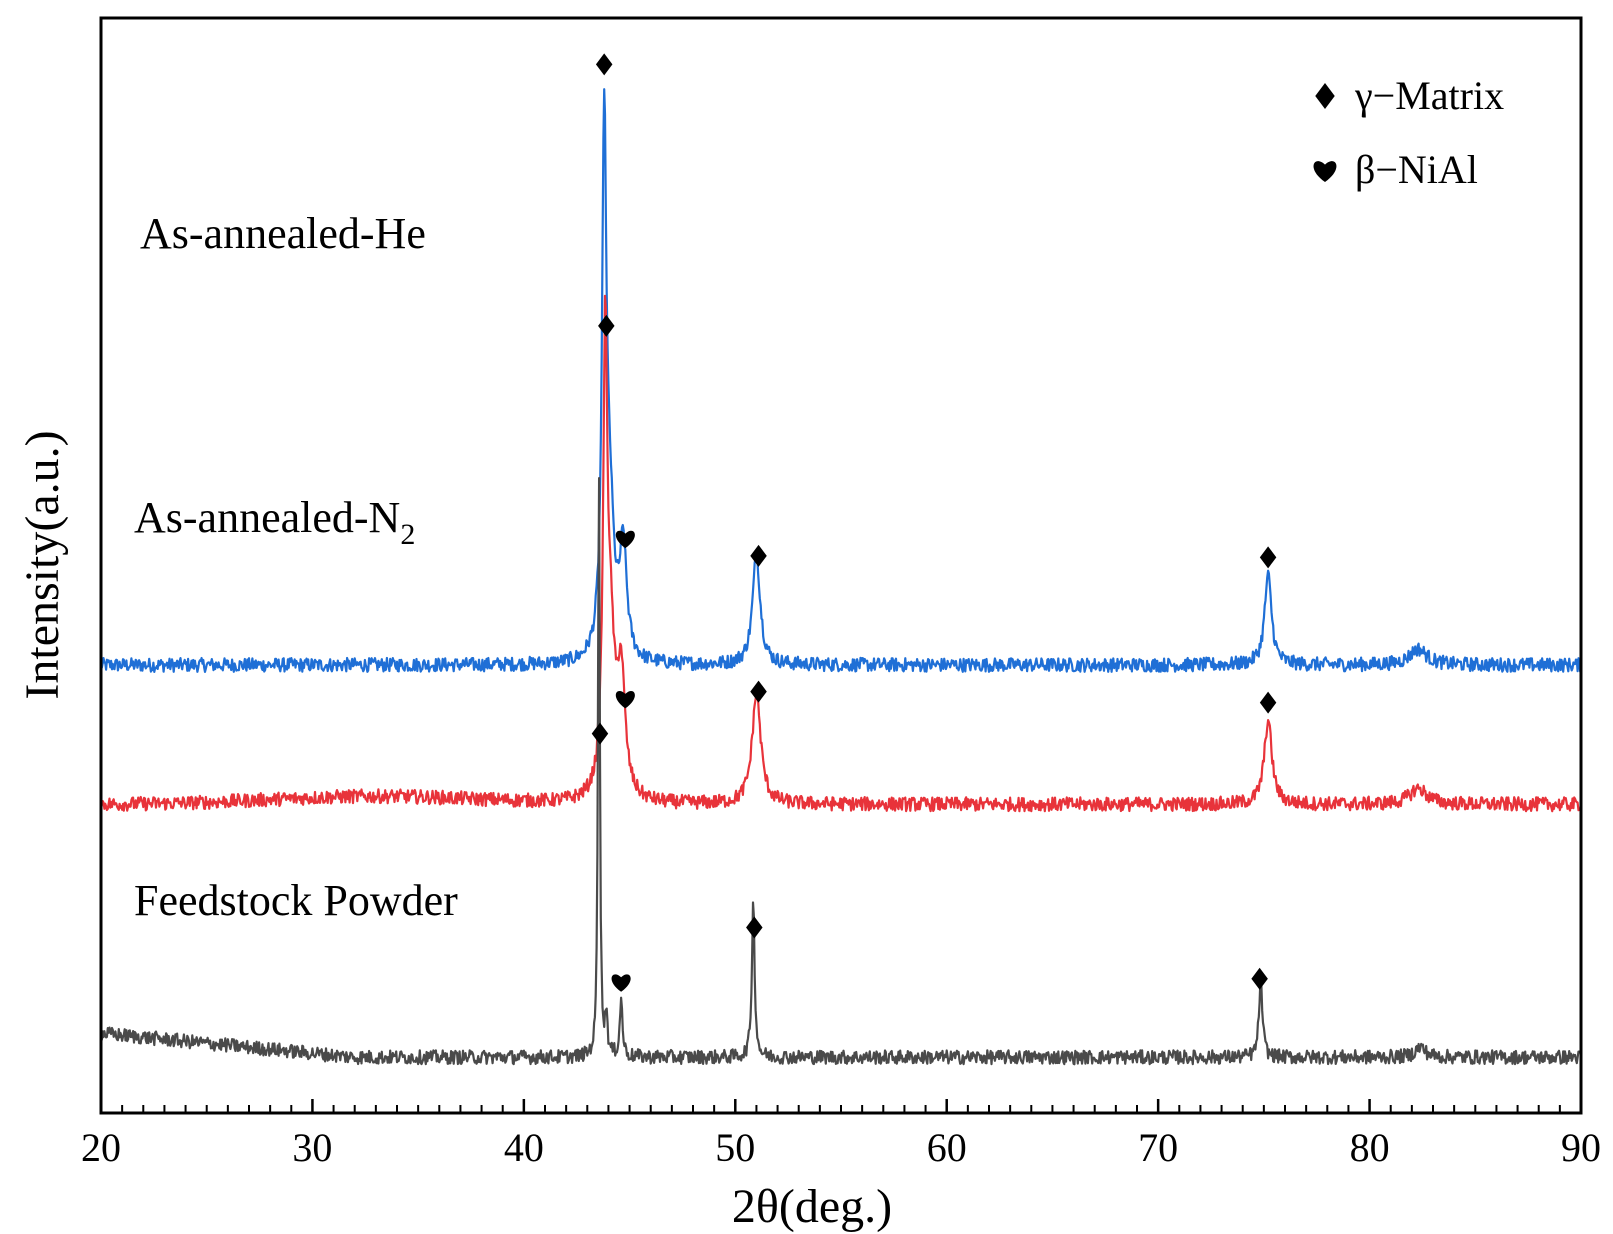 This screenshot has width=1613, height=1234. What do you see at coordinates (947, 1147) in the screenshot?
I see `x-tick-label-60: 60` at bounding box center [947, 1147].